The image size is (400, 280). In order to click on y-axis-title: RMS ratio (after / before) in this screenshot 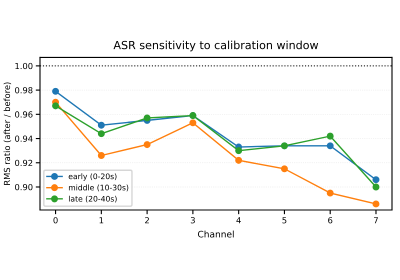, I will do `click(8, 133)`.